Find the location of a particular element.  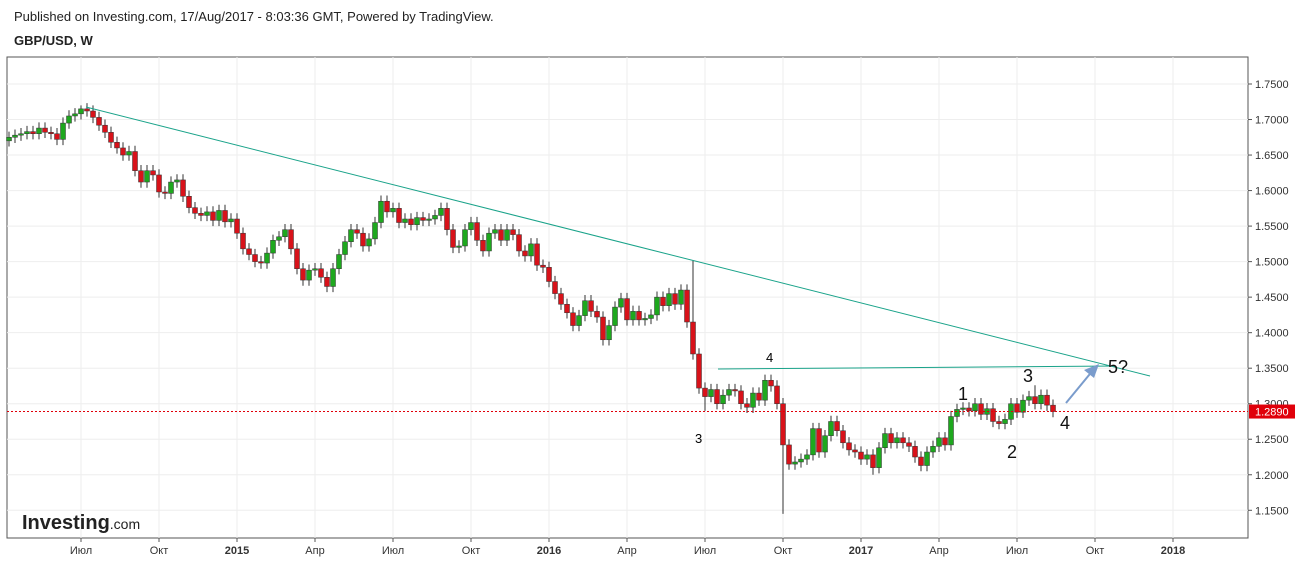

arrow-head is located at coordinates (1091, 371).